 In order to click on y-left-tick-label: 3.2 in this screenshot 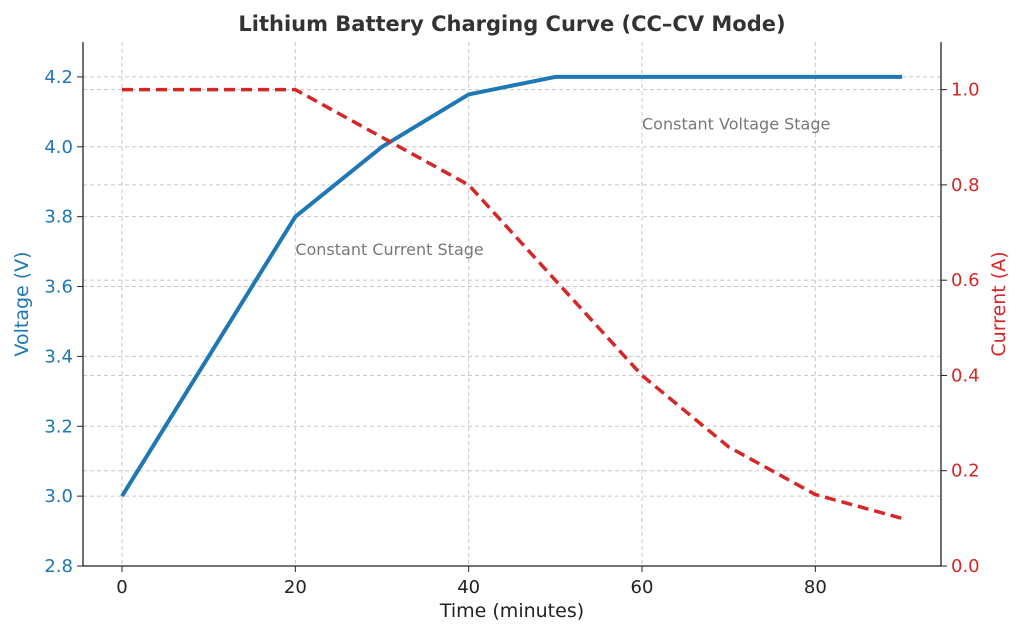, I will do `click(58, 426)`.